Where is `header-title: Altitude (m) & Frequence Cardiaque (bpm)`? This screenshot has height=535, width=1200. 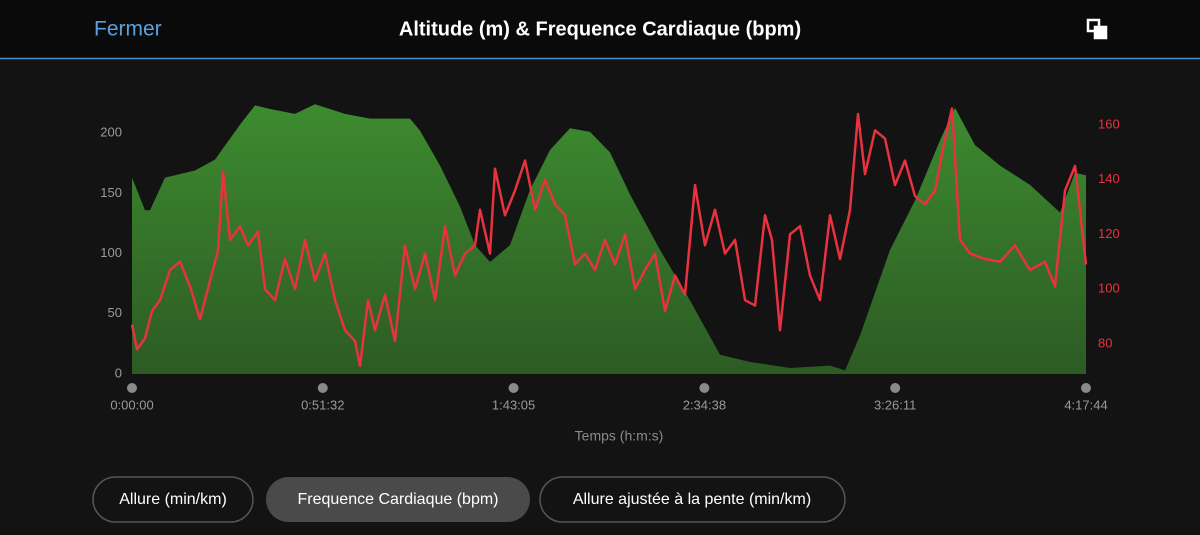 header-title: Altitude (m) & Frequence Cardiaque (bpm) is located at coordinates (600, 29).